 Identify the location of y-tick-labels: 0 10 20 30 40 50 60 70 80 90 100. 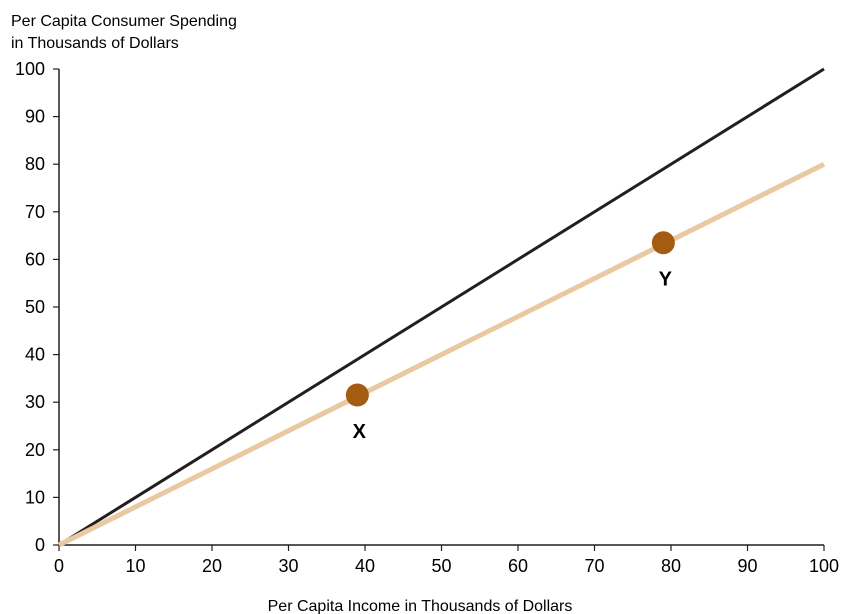
(30, 307).